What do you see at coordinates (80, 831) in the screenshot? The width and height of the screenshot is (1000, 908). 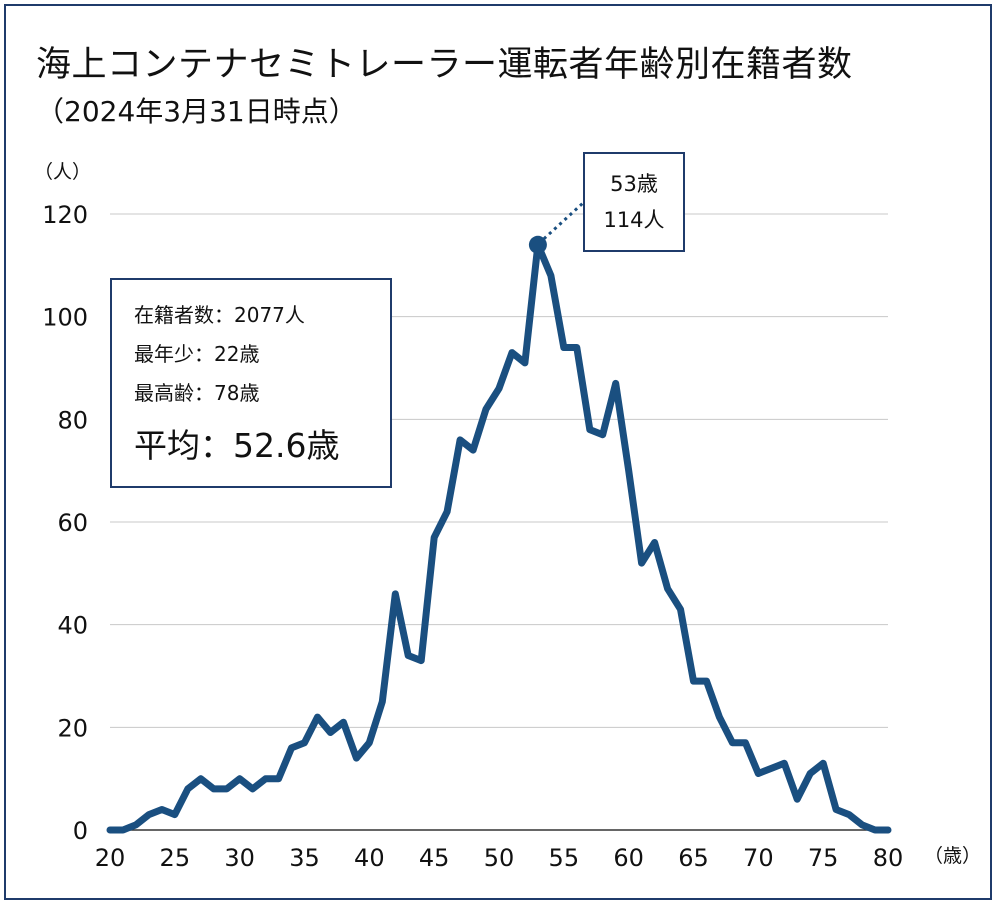 I see `y-tick-label: 0` at bounding box center [80, 831].